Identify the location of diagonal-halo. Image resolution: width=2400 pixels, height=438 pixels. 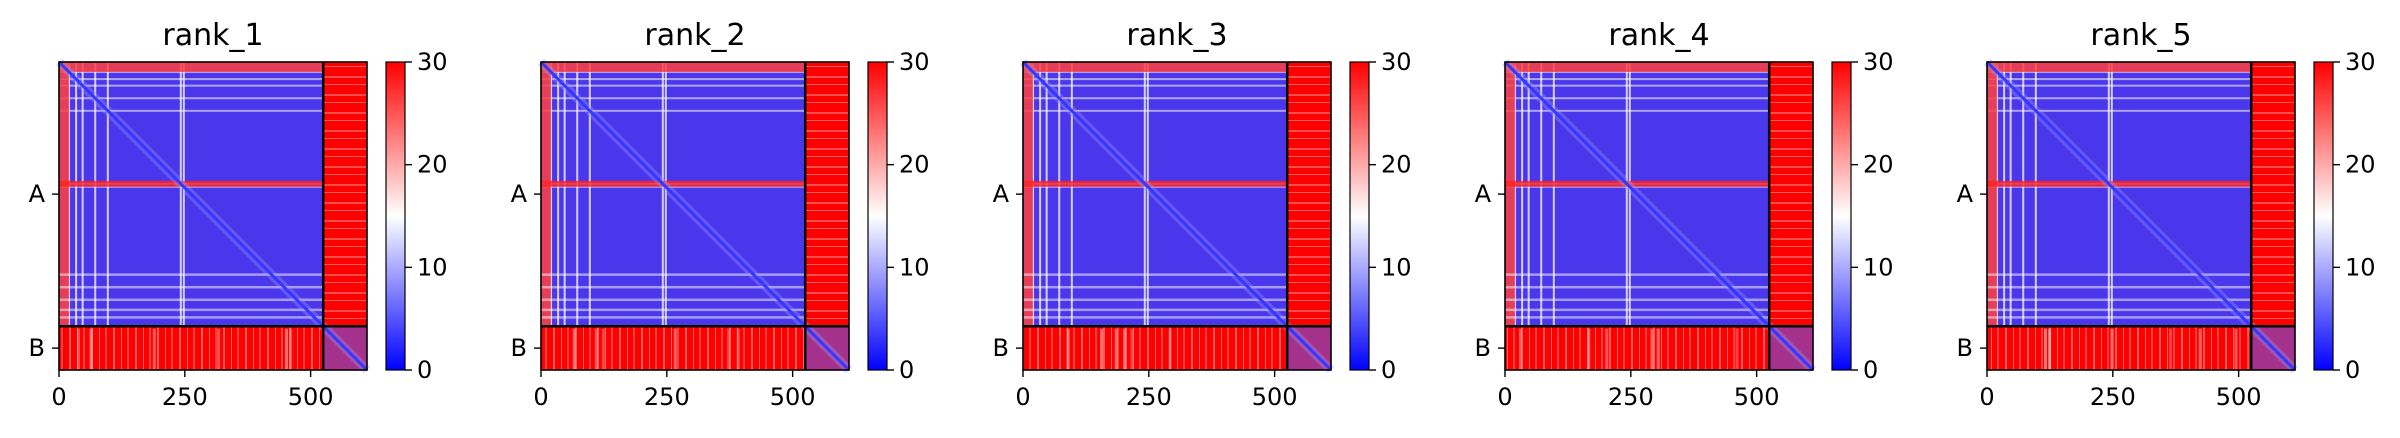
(1659, 216).